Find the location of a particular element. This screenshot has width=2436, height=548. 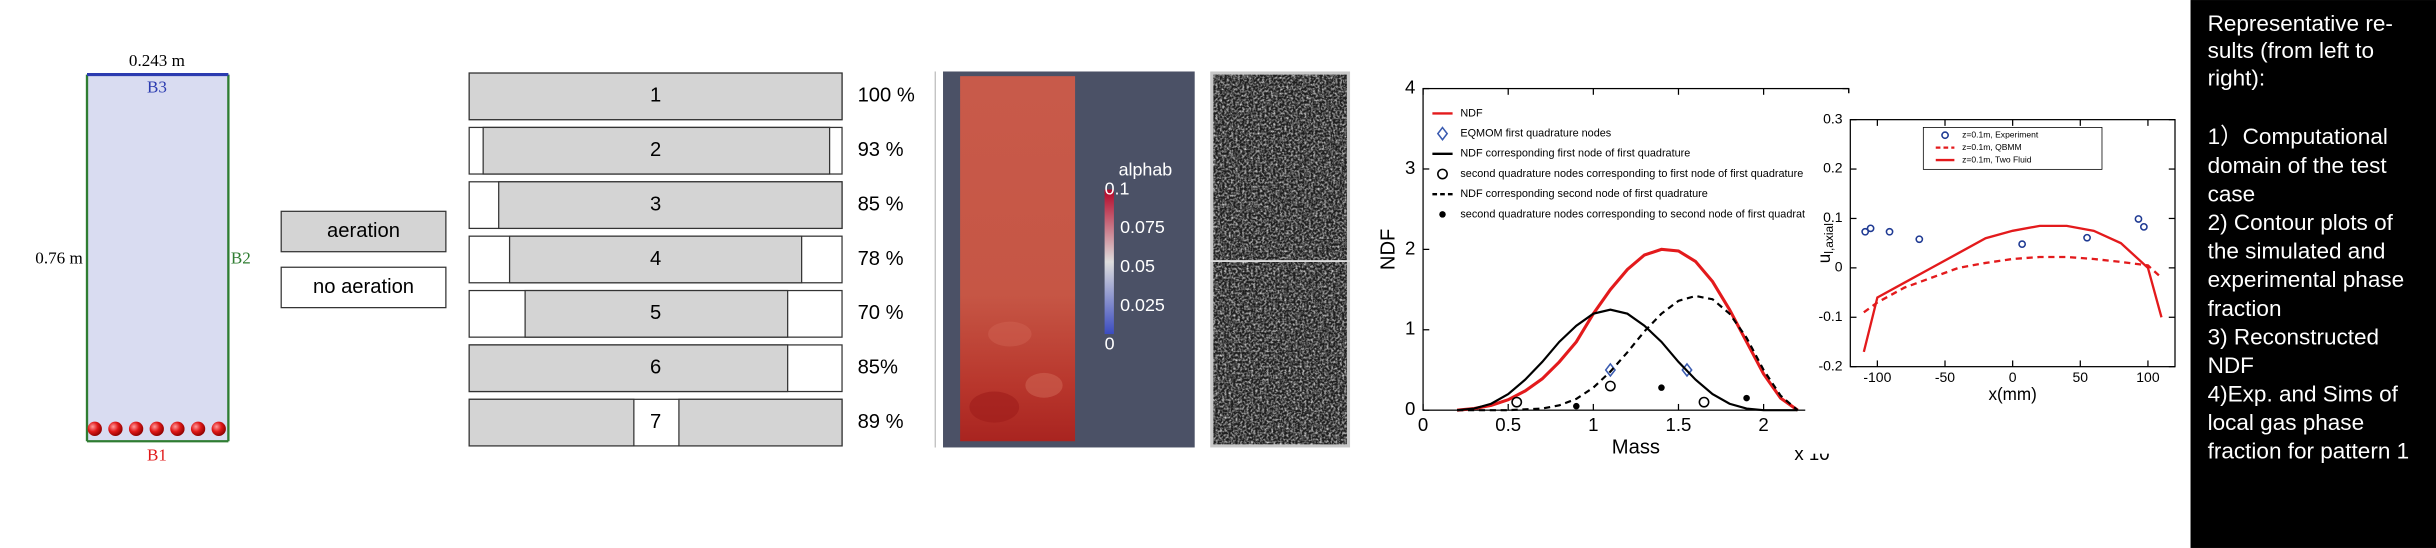

y-tick-label: 2 is located at coordinates (1410, 247).